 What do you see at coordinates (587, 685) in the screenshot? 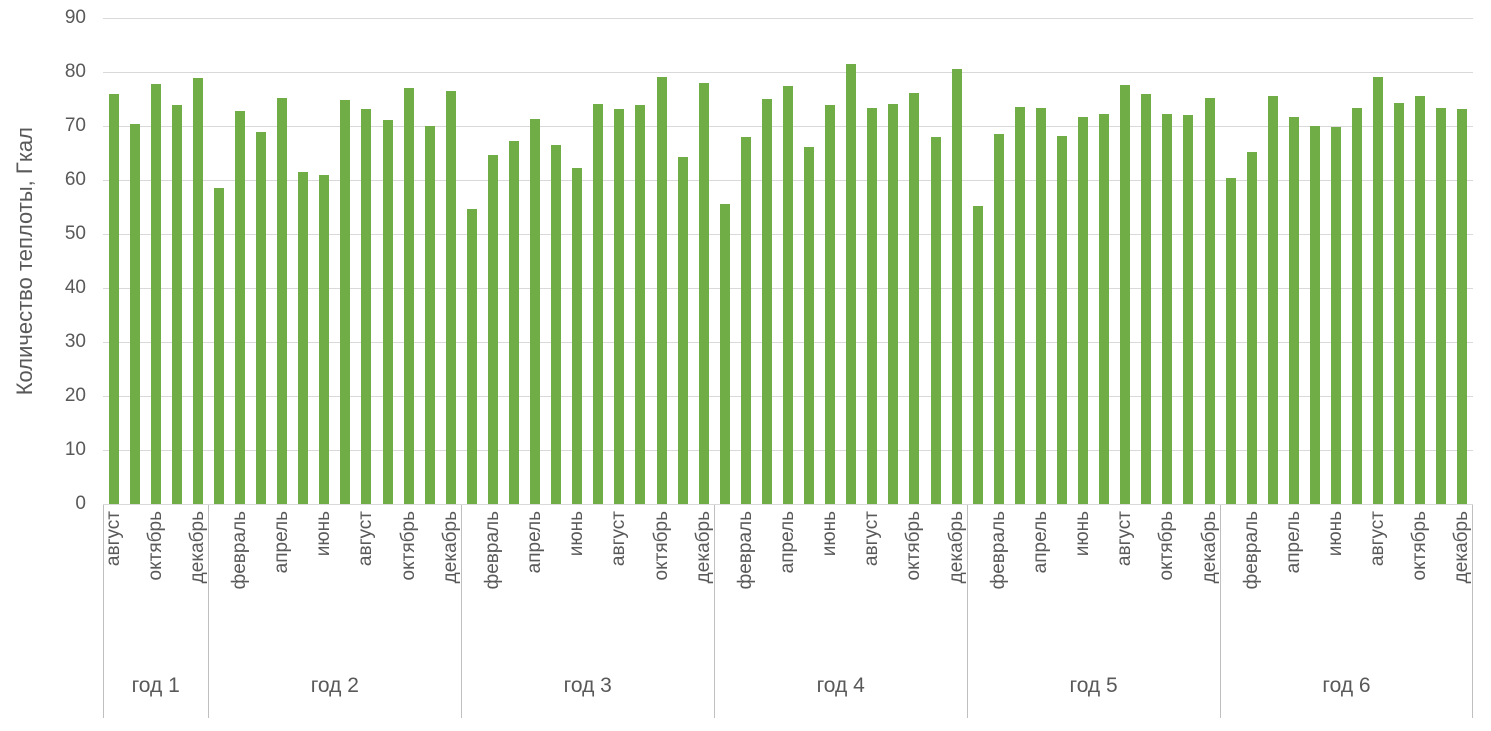
I see `year-group-label: год 3` at bounding box center [587, 685].